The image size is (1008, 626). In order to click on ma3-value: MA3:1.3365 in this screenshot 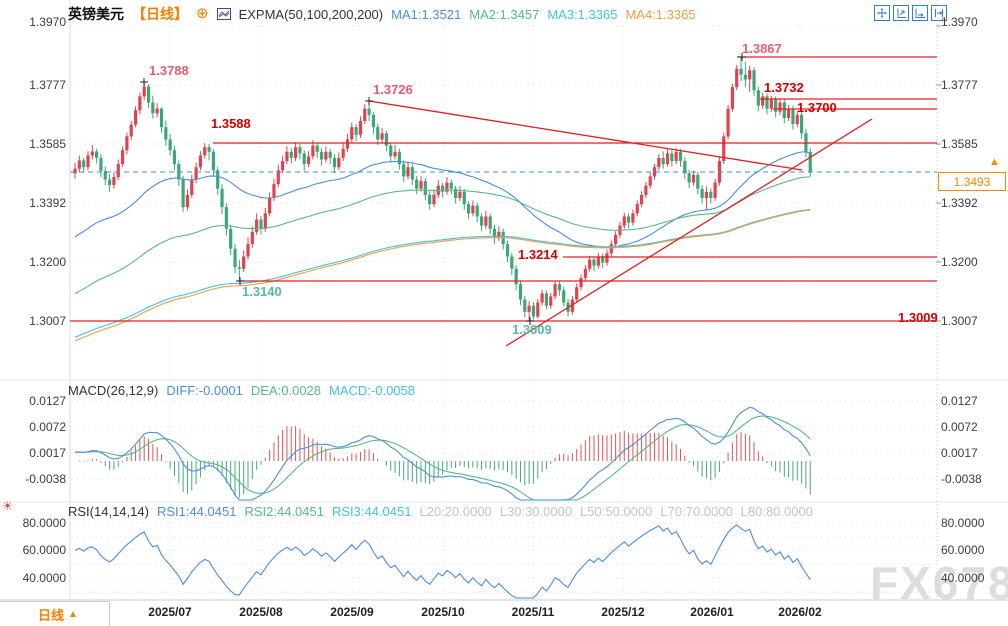, I will do `click(582, 14)`.